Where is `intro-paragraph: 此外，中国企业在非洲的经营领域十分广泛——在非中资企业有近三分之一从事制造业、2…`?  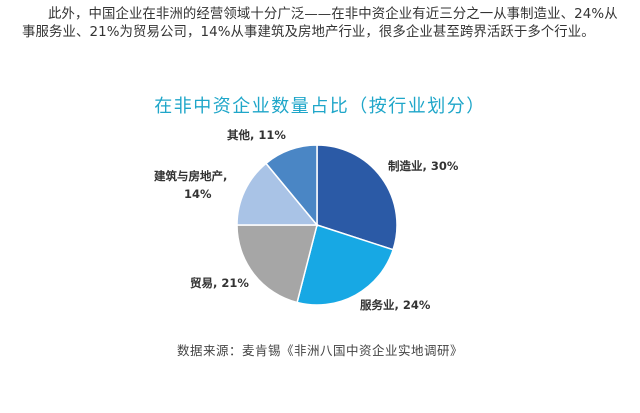 intro-paragraph: 此外，中国企业在非洲的经营领域十分广泛——在非中资企业有近三分之一从事制造业、2… is located at coordinates (320, 23).